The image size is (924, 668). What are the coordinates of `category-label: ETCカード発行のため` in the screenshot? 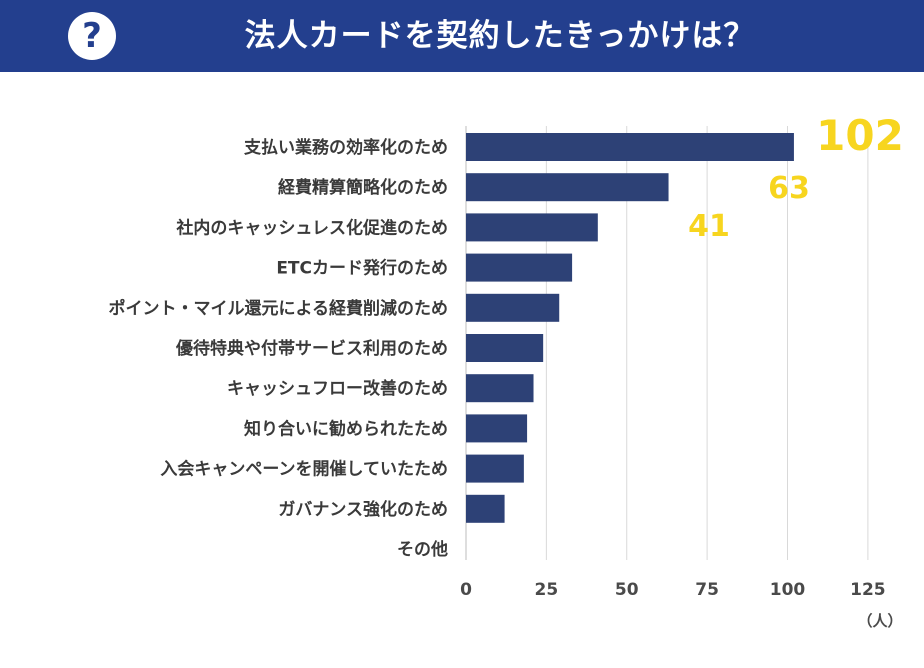 It's located at (362, 268).